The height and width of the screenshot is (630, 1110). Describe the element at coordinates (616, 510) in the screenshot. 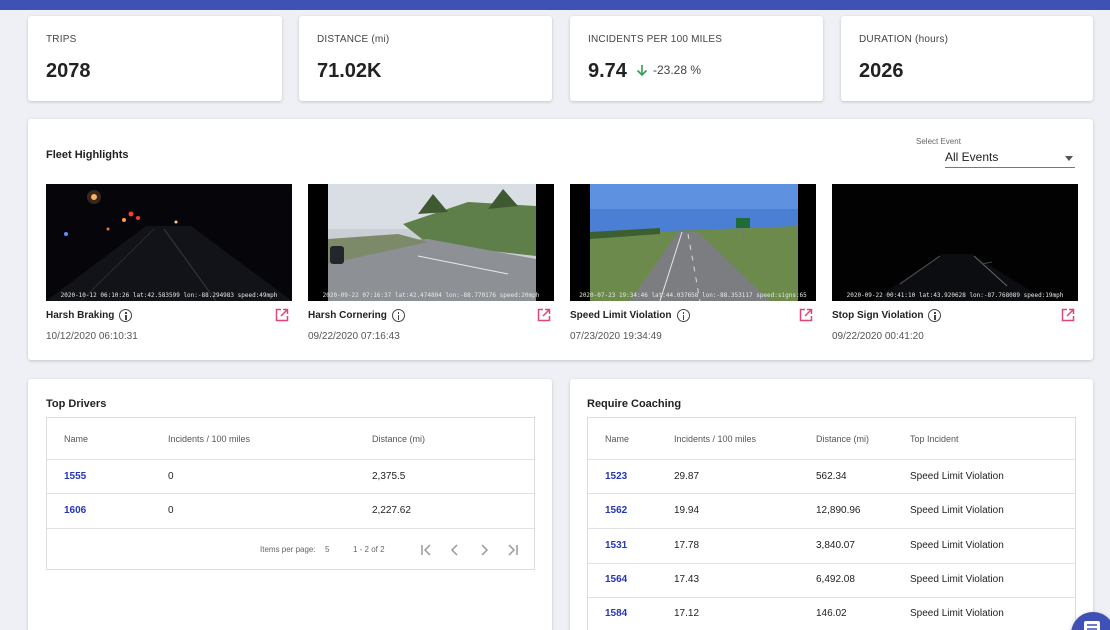

I see `driver-link: 1562` at that location.